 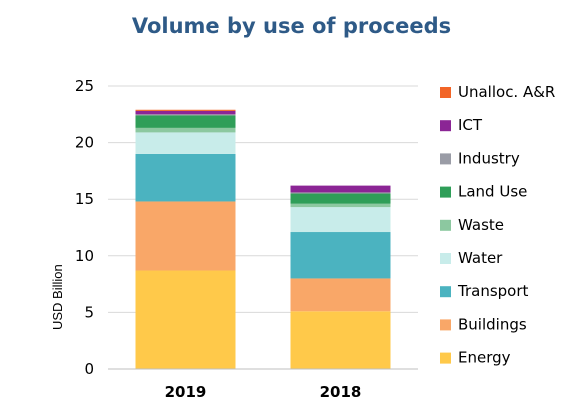 I want to click on legend-label: Land Use, so click(x=492, y=192).